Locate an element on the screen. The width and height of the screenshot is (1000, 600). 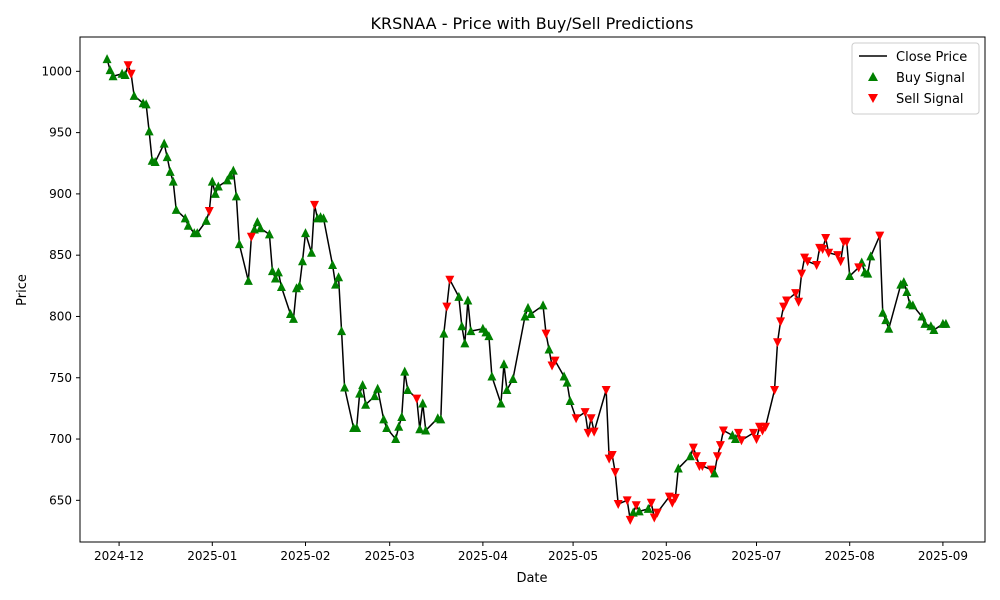
x-tick-label: 2025-03 is located at coordinates (390, 556).